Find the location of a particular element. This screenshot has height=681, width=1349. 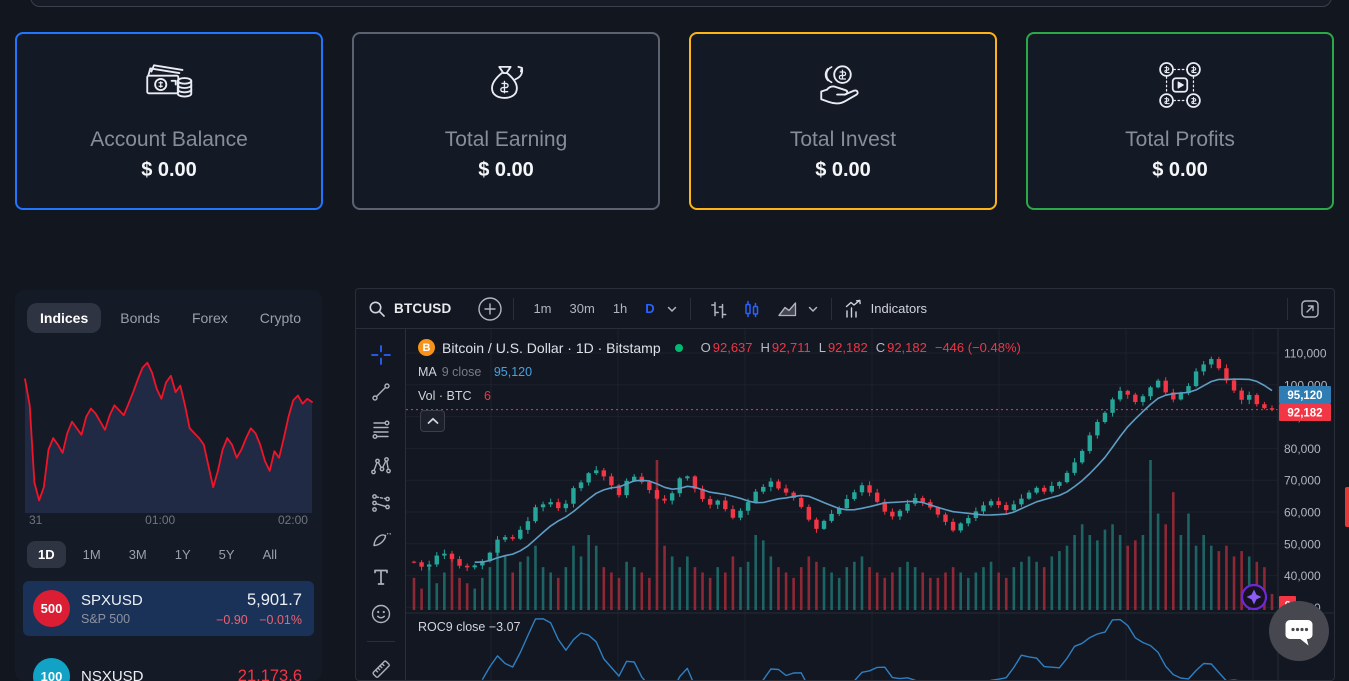

volume-indicator-row: Vol · BTC 6 is located at coordinates (454, 396).